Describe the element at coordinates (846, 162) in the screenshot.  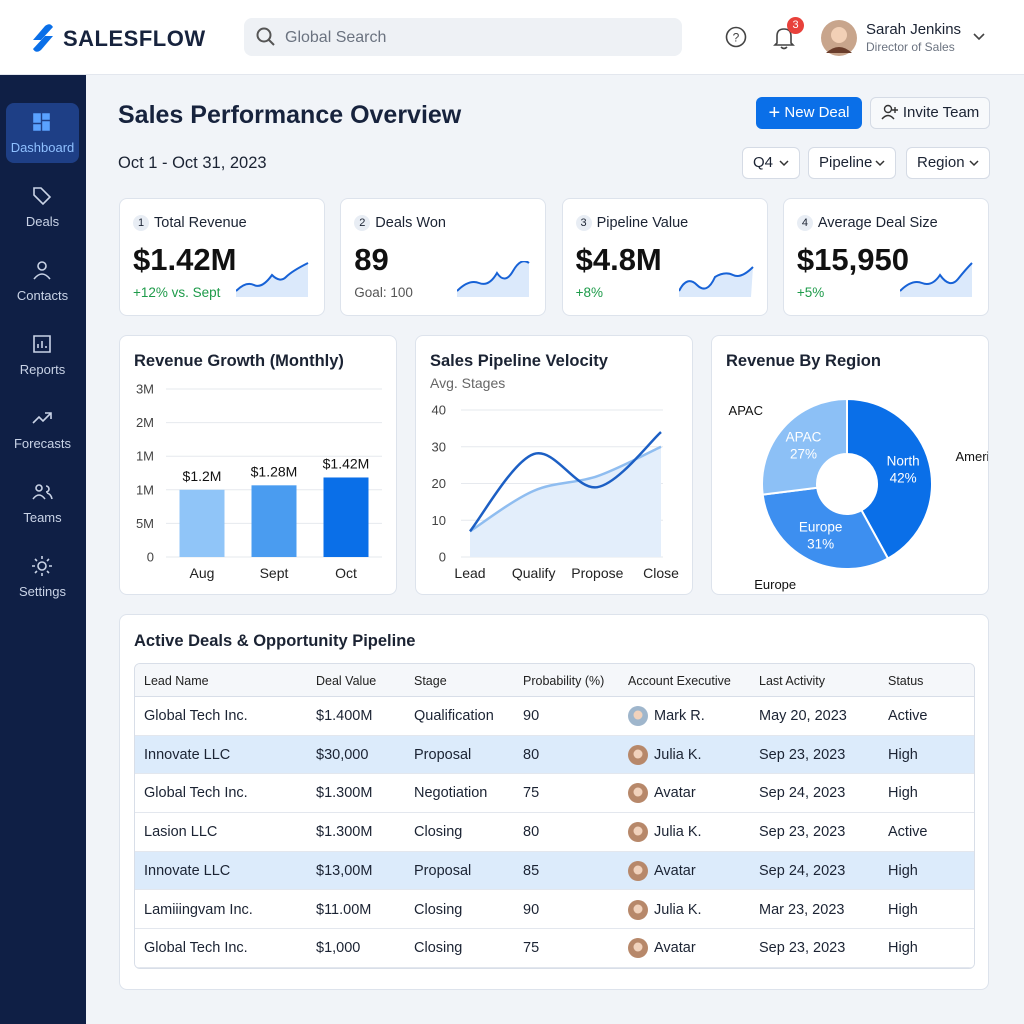
I see `filter-label: Pipeline` at that location.